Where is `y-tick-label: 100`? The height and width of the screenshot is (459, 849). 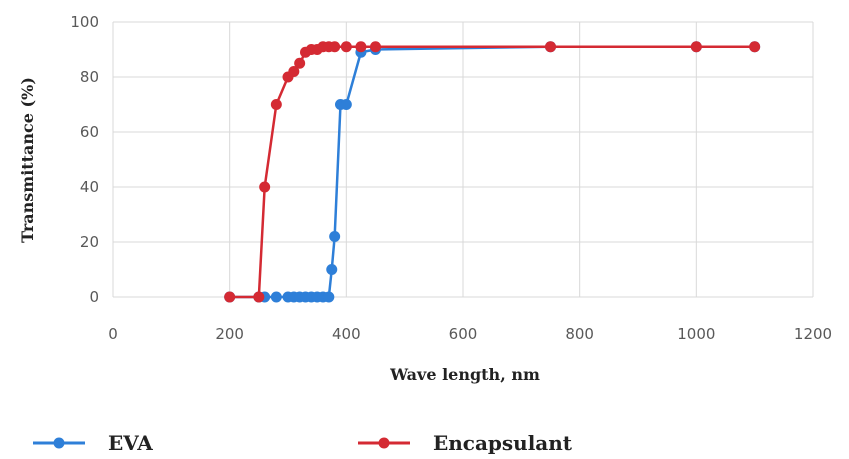 y-tick-label: 100 is located at coordinates (84, 22).